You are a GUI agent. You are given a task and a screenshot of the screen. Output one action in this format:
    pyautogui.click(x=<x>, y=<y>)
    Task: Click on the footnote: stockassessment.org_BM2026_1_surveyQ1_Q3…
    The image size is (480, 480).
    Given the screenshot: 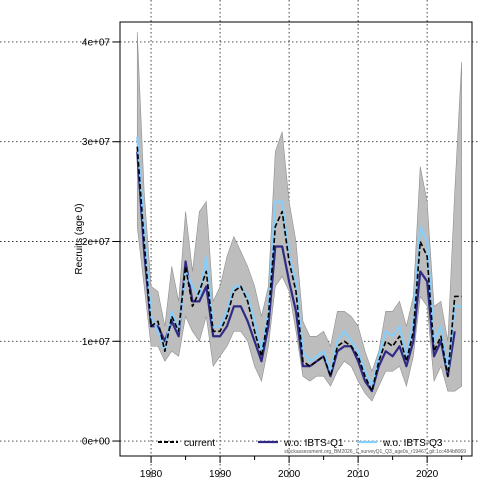 What is the action you would take?
    pyautogui.click(x=375, y=452)
    